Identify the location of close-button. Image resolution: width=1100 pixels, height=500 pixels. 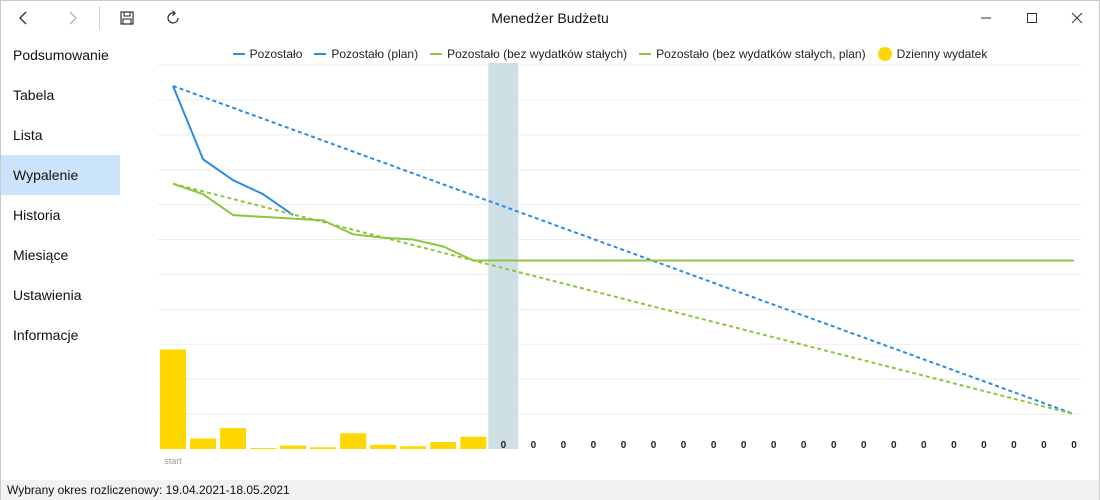
(1077, 18).